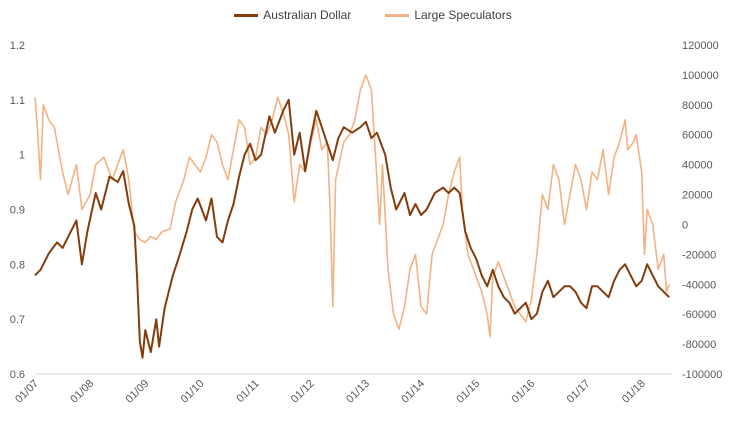 This screenshot has width=746, height=422. I want to click on x-tick-label: 01/15, so click(468, 392).